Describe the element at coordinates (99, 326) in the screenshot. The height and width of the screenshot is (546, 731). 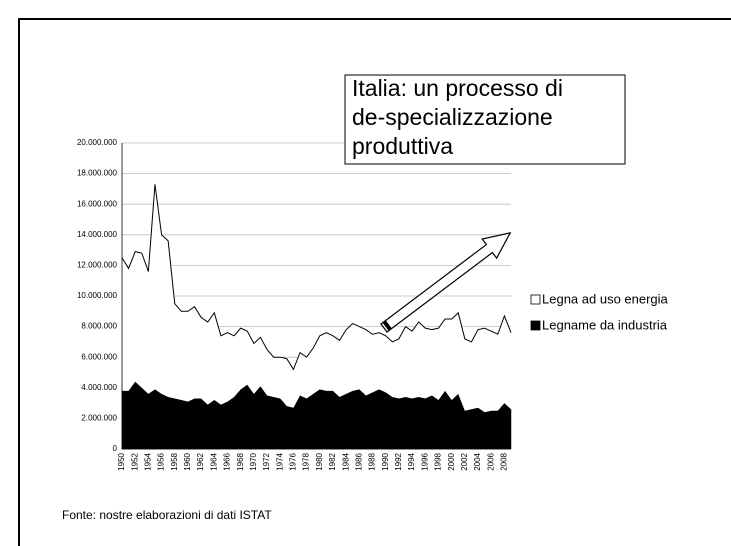
I see `y-tick-label: 8.000.000` at that location.